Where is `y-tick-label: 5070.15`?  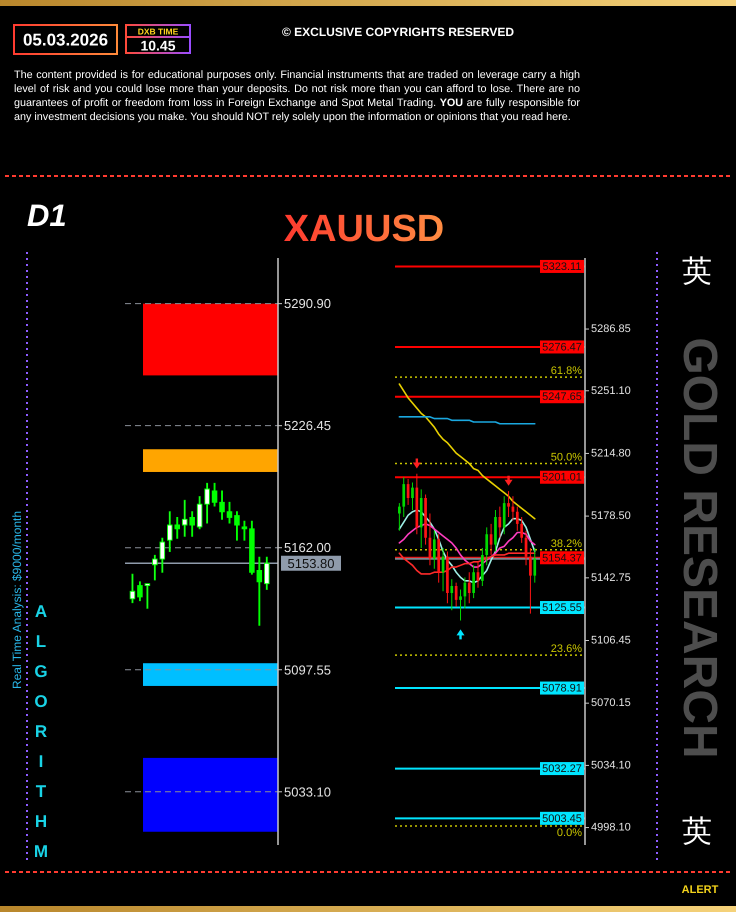 y-tick-label: 5070.15 is located at coordinates (611, 703).